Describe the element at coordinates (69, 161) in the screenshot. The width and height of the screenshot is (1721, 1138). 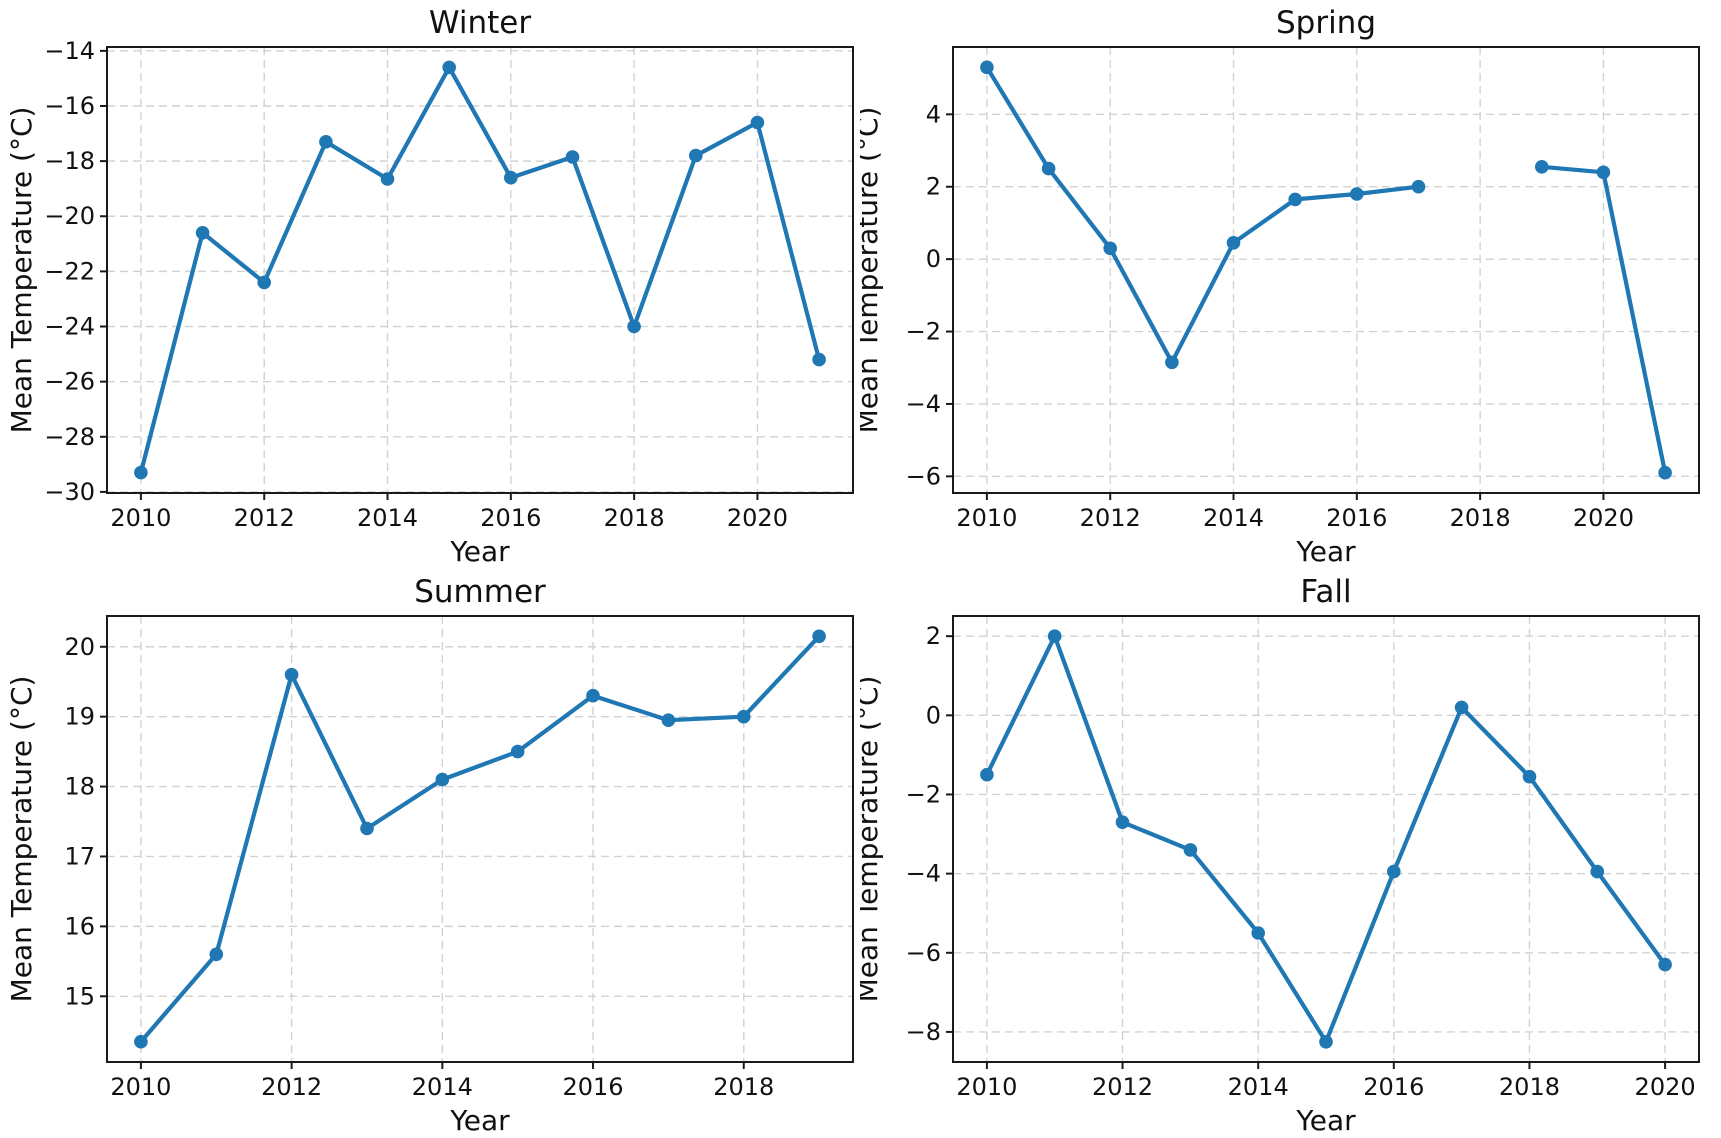
I see `y-tick-label: −18` at that location.